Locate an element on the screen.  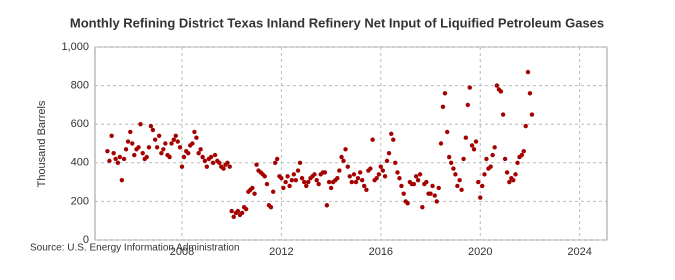
y-axis-label: Thousand Barrels is located at coordinates (42, 143).